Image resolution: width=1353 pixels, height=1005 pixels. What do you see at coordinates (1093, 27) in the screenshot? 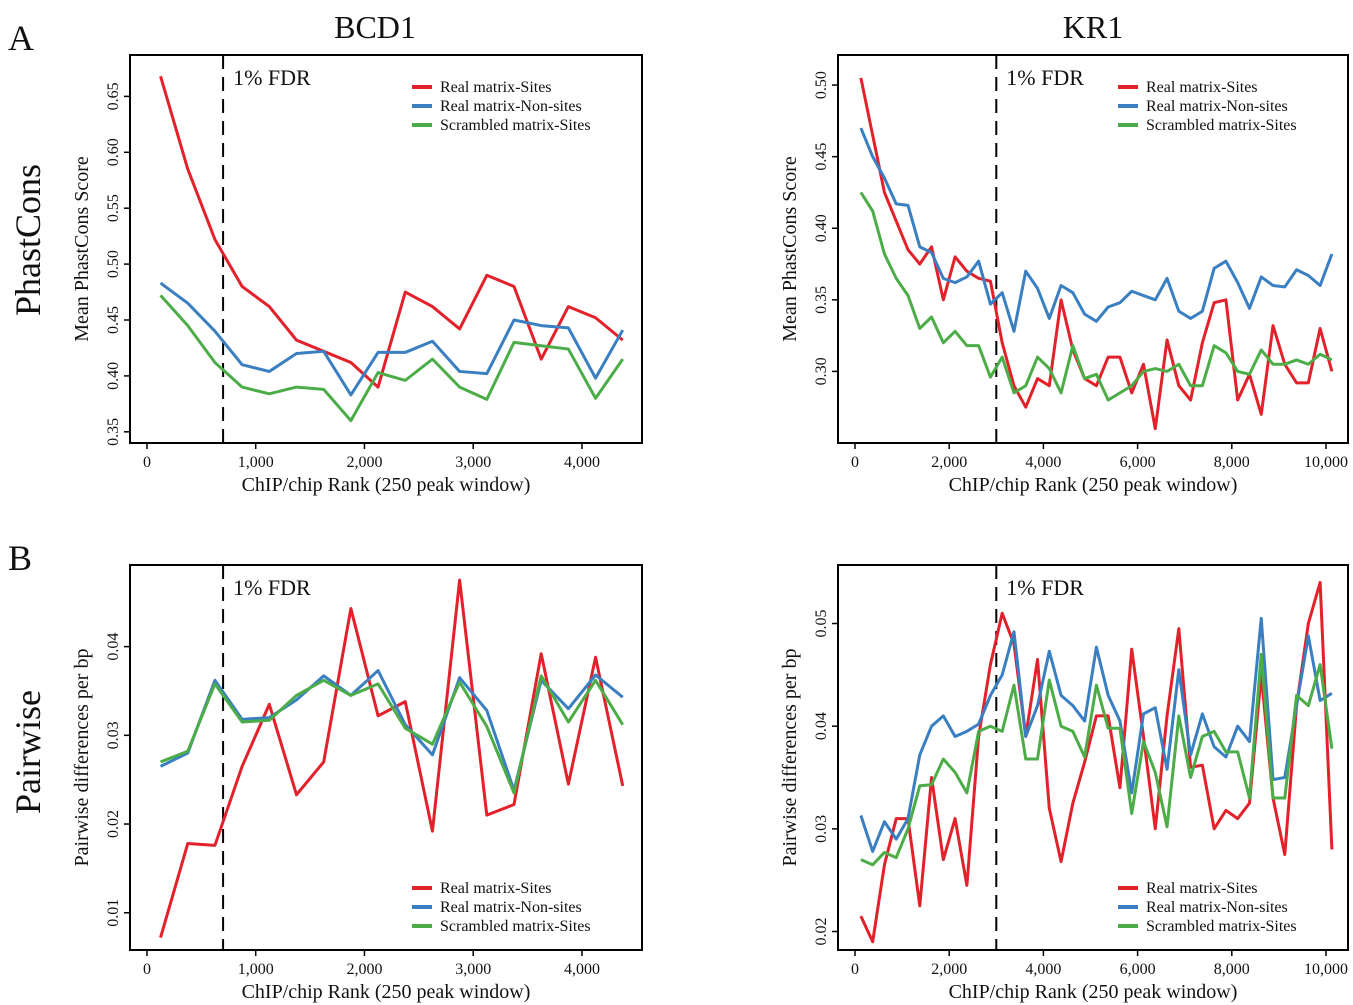
I see `column-title: KR1` at bounding box center [1093, 27].